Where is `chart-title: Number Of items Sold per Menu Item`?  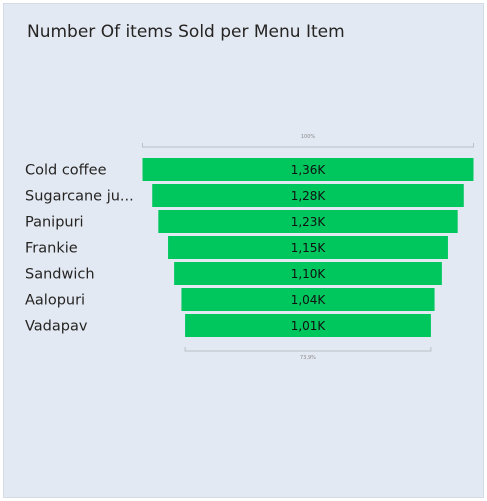 chart-title: Number Of items Sold per Menu Item is located at coordinates (186, 32).